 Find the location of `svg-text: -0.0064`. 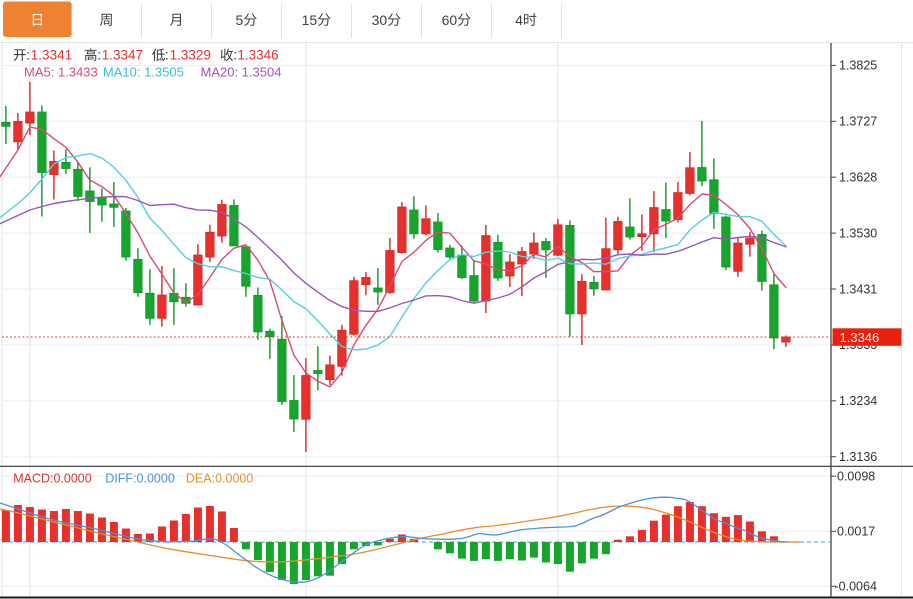

svg-text: -0.0064 is located at coordinates (856, 587).